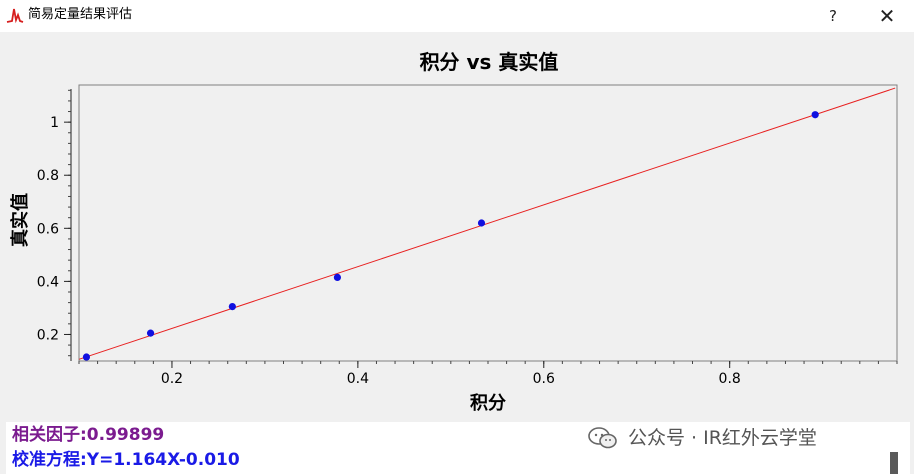  I want to click on y-tick-label: 0.4, so click(48, 282).